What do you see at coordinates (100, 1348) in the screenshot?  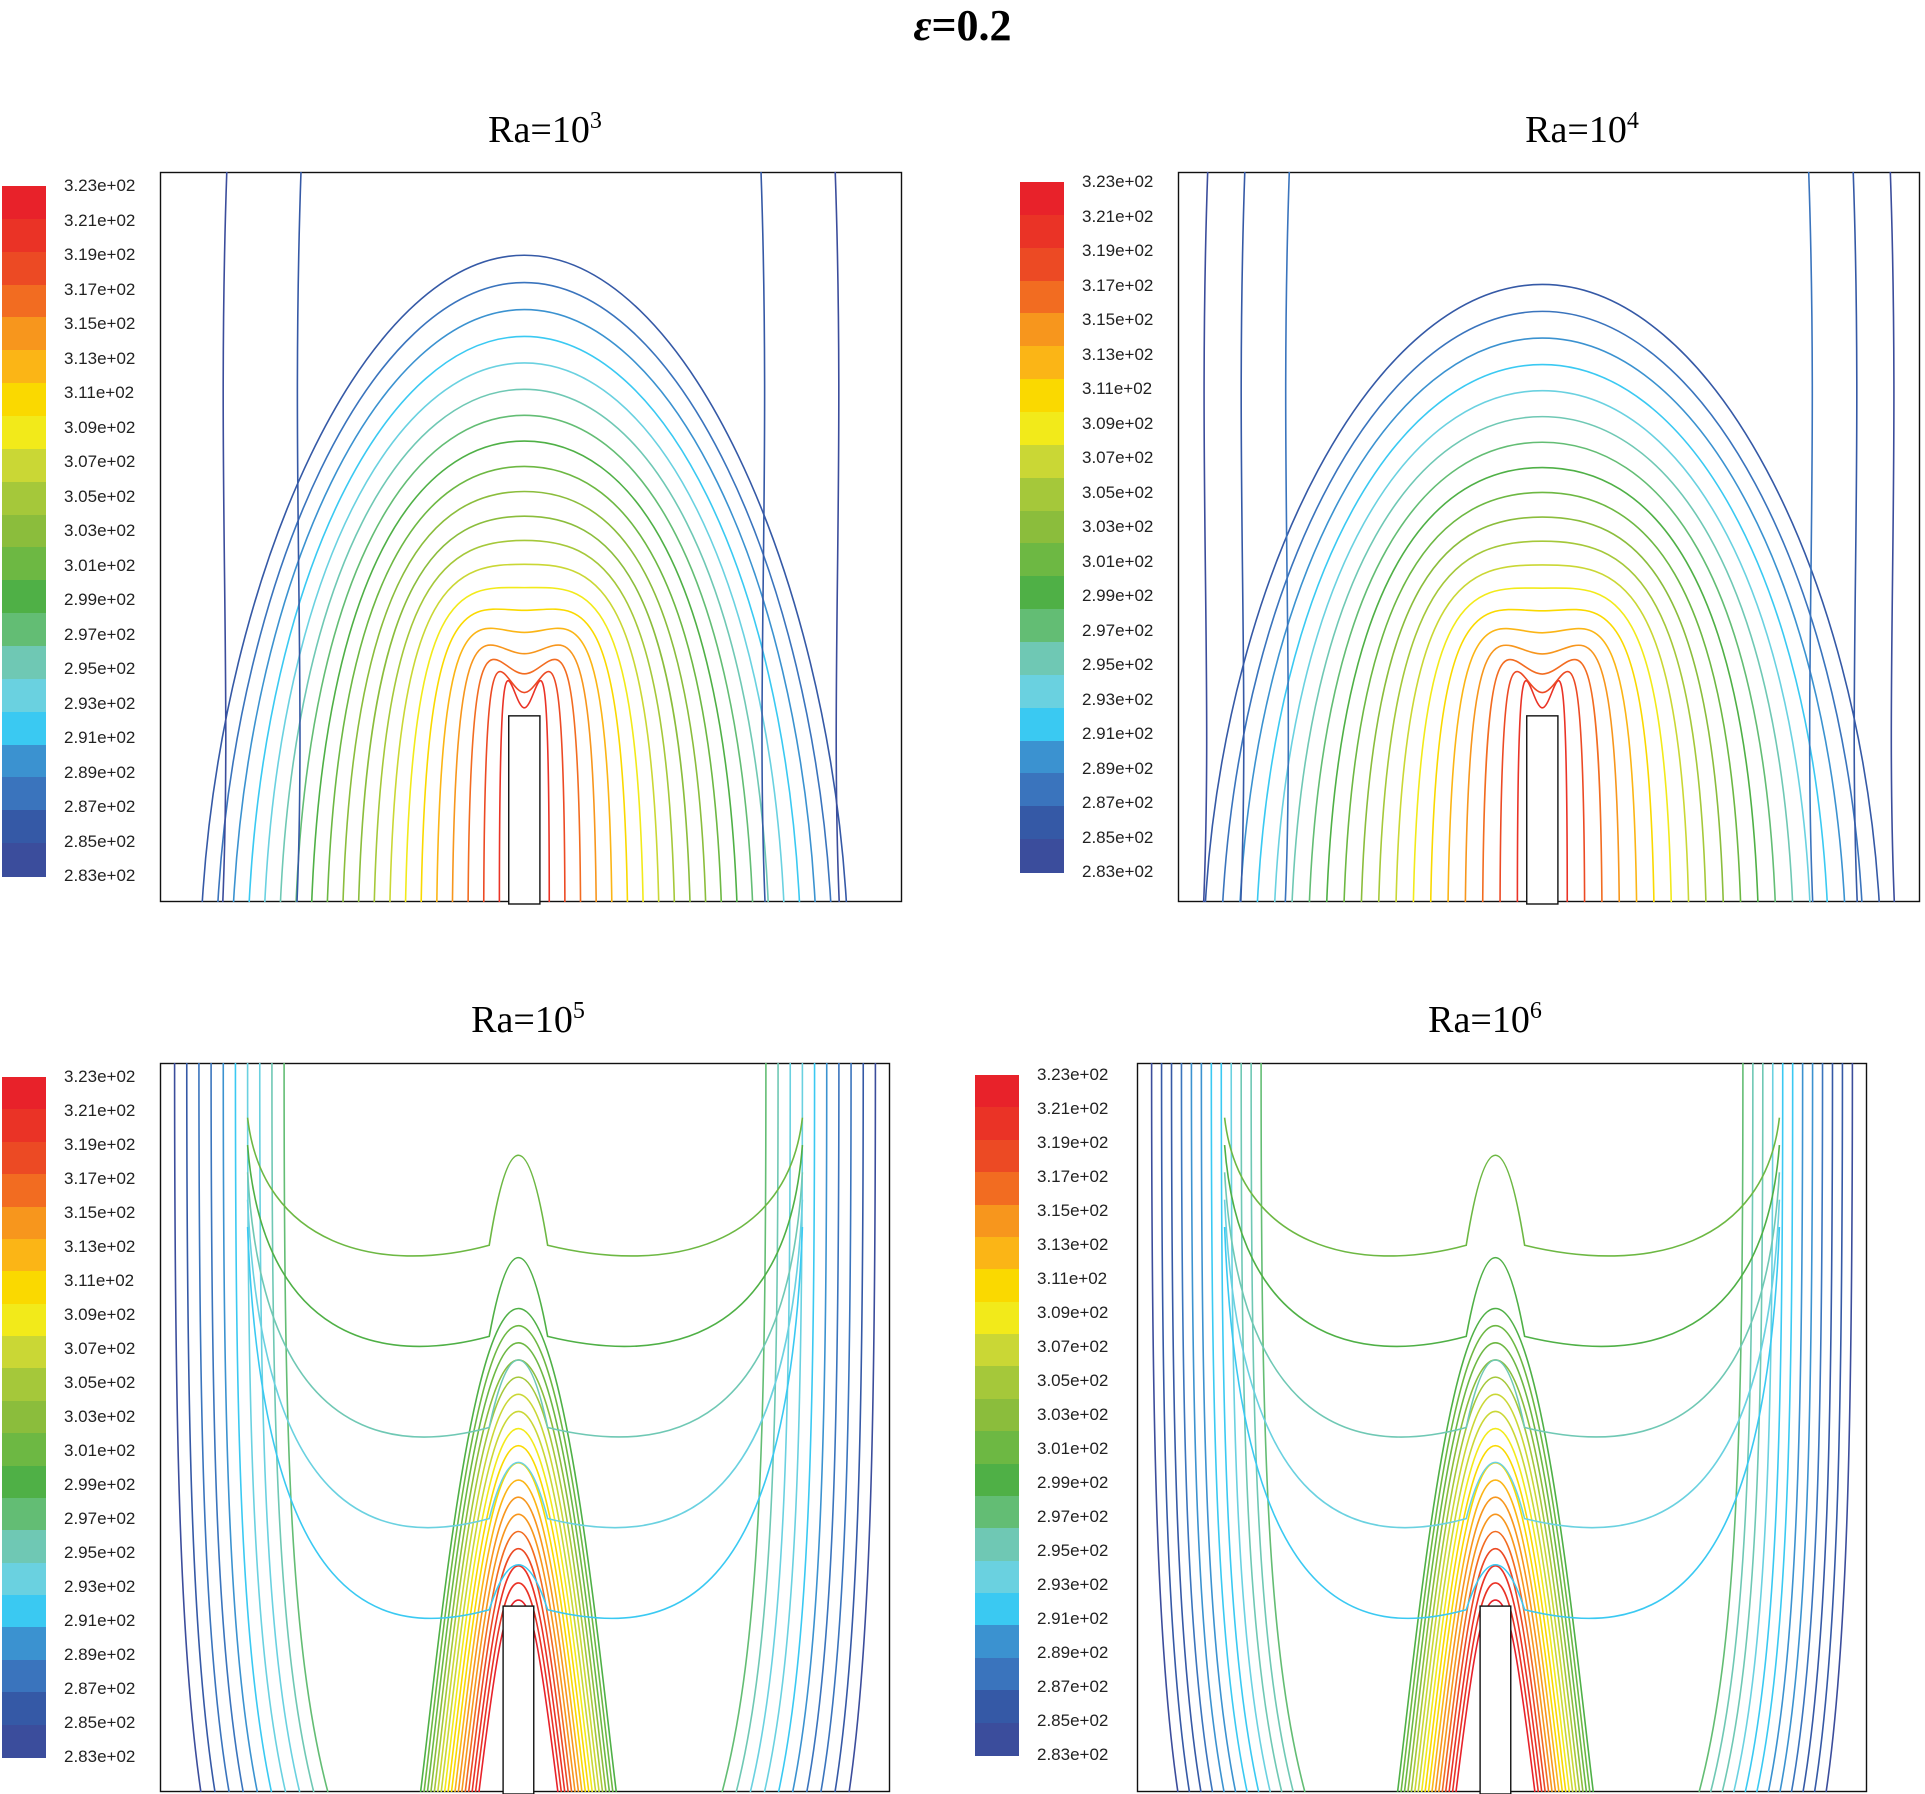 I see `legend-label: 3.07e+02` at bounding box center [100, 1348].